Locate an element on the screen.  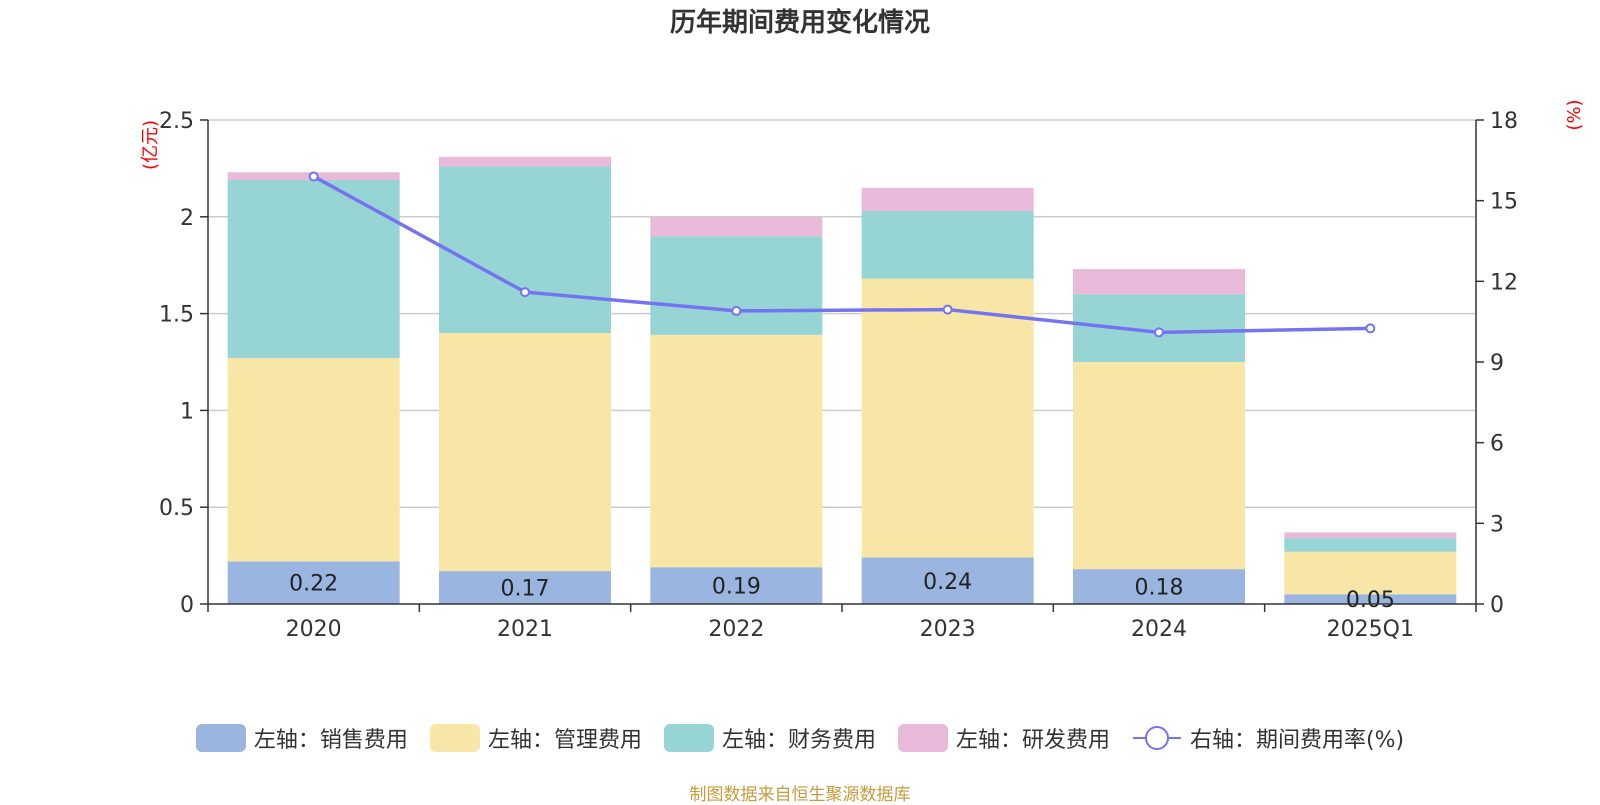
right-tick-label: 12 is located at coordinates (1504, 282).